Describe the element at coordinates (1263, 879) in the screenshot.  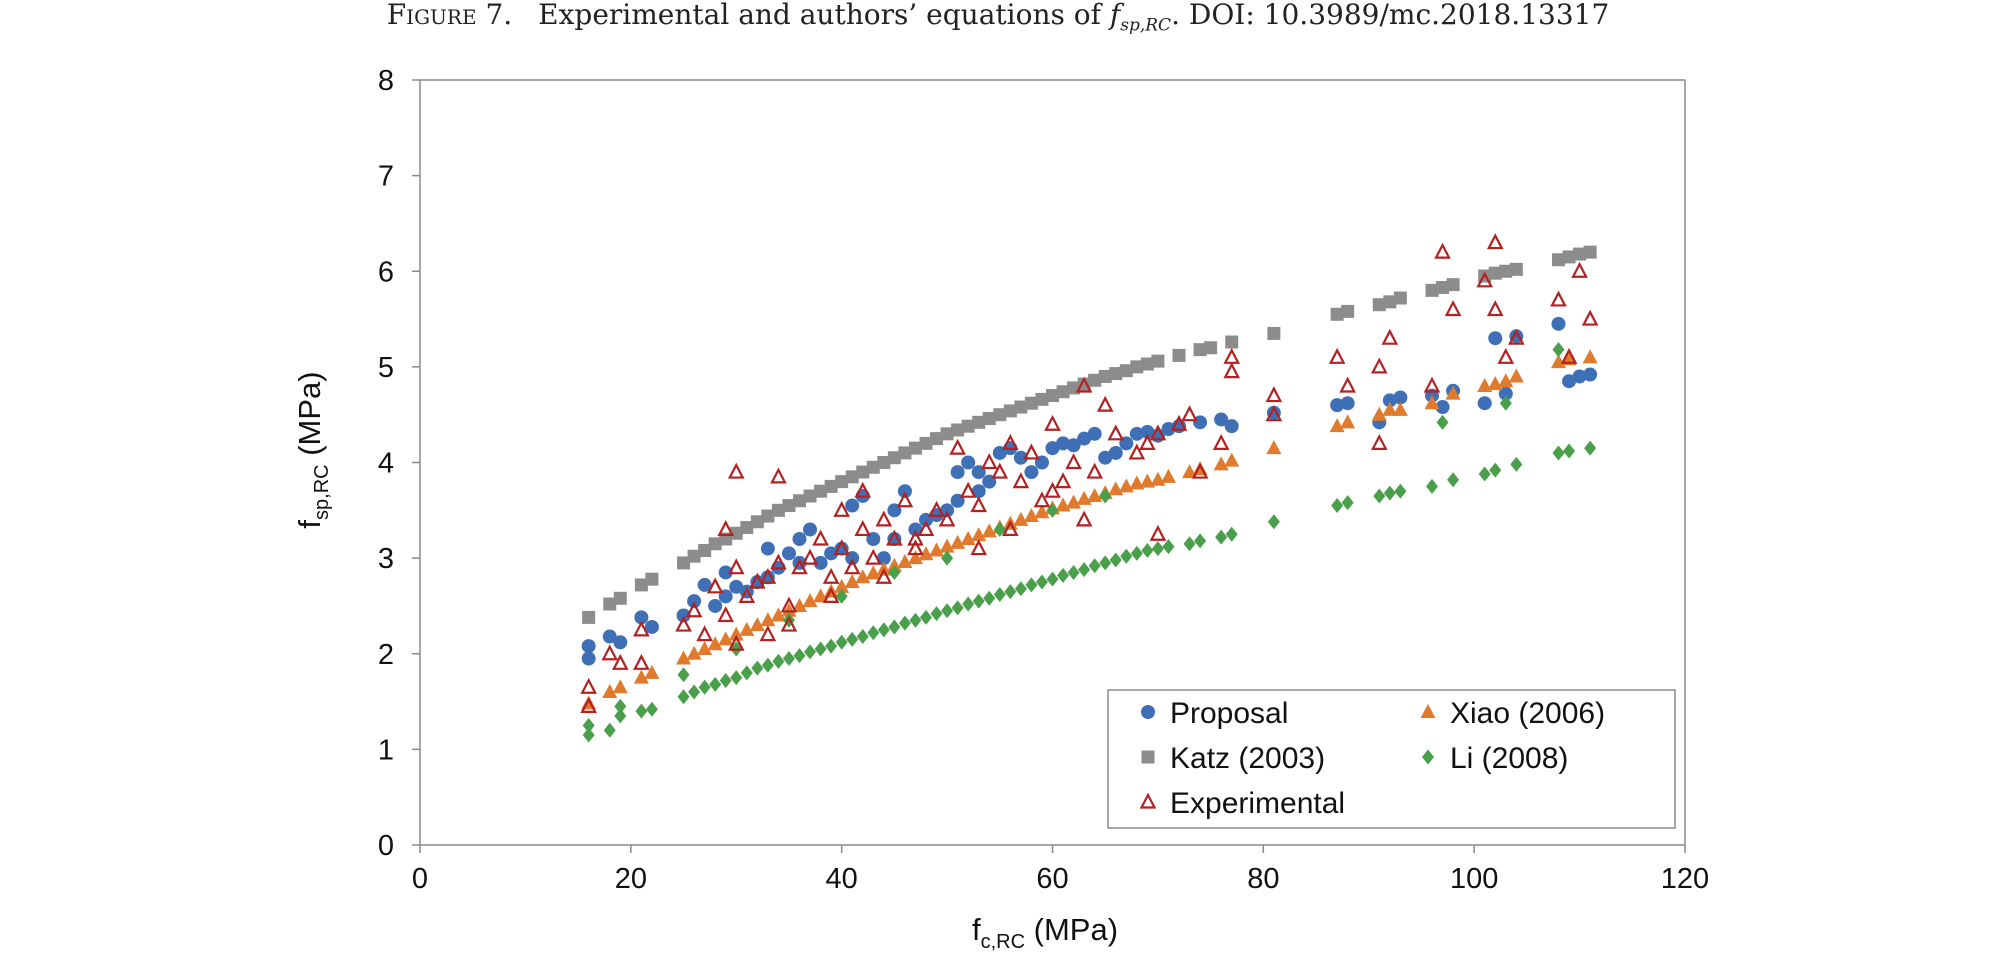
I see `x-tick-label: 80` at that location.